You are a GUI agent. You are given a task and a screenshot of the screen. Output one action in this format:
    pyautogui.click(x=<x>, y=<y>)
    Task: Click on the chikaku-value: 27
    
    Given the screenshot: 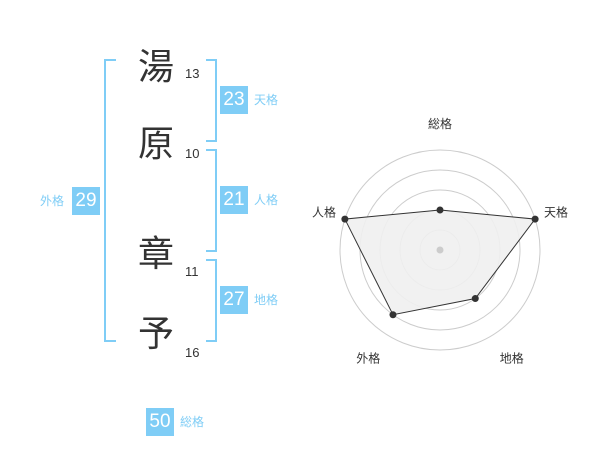 What is the action you would take?
    pyautogui.click(x=234, y=300)
    